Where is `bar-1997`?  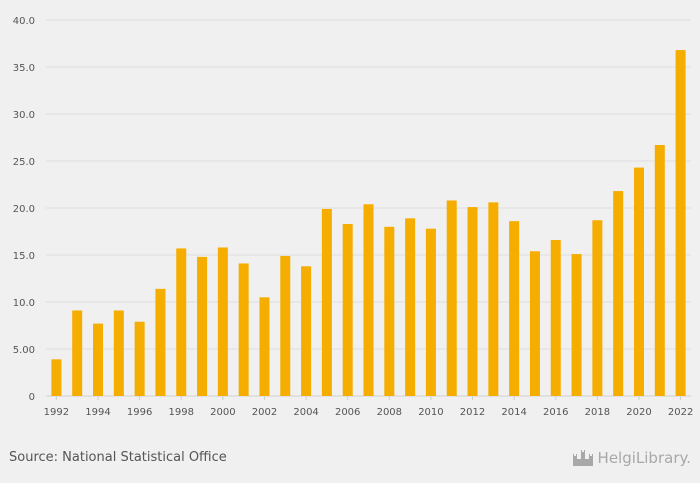 bar-1997 is located at coordinates (160, 342).